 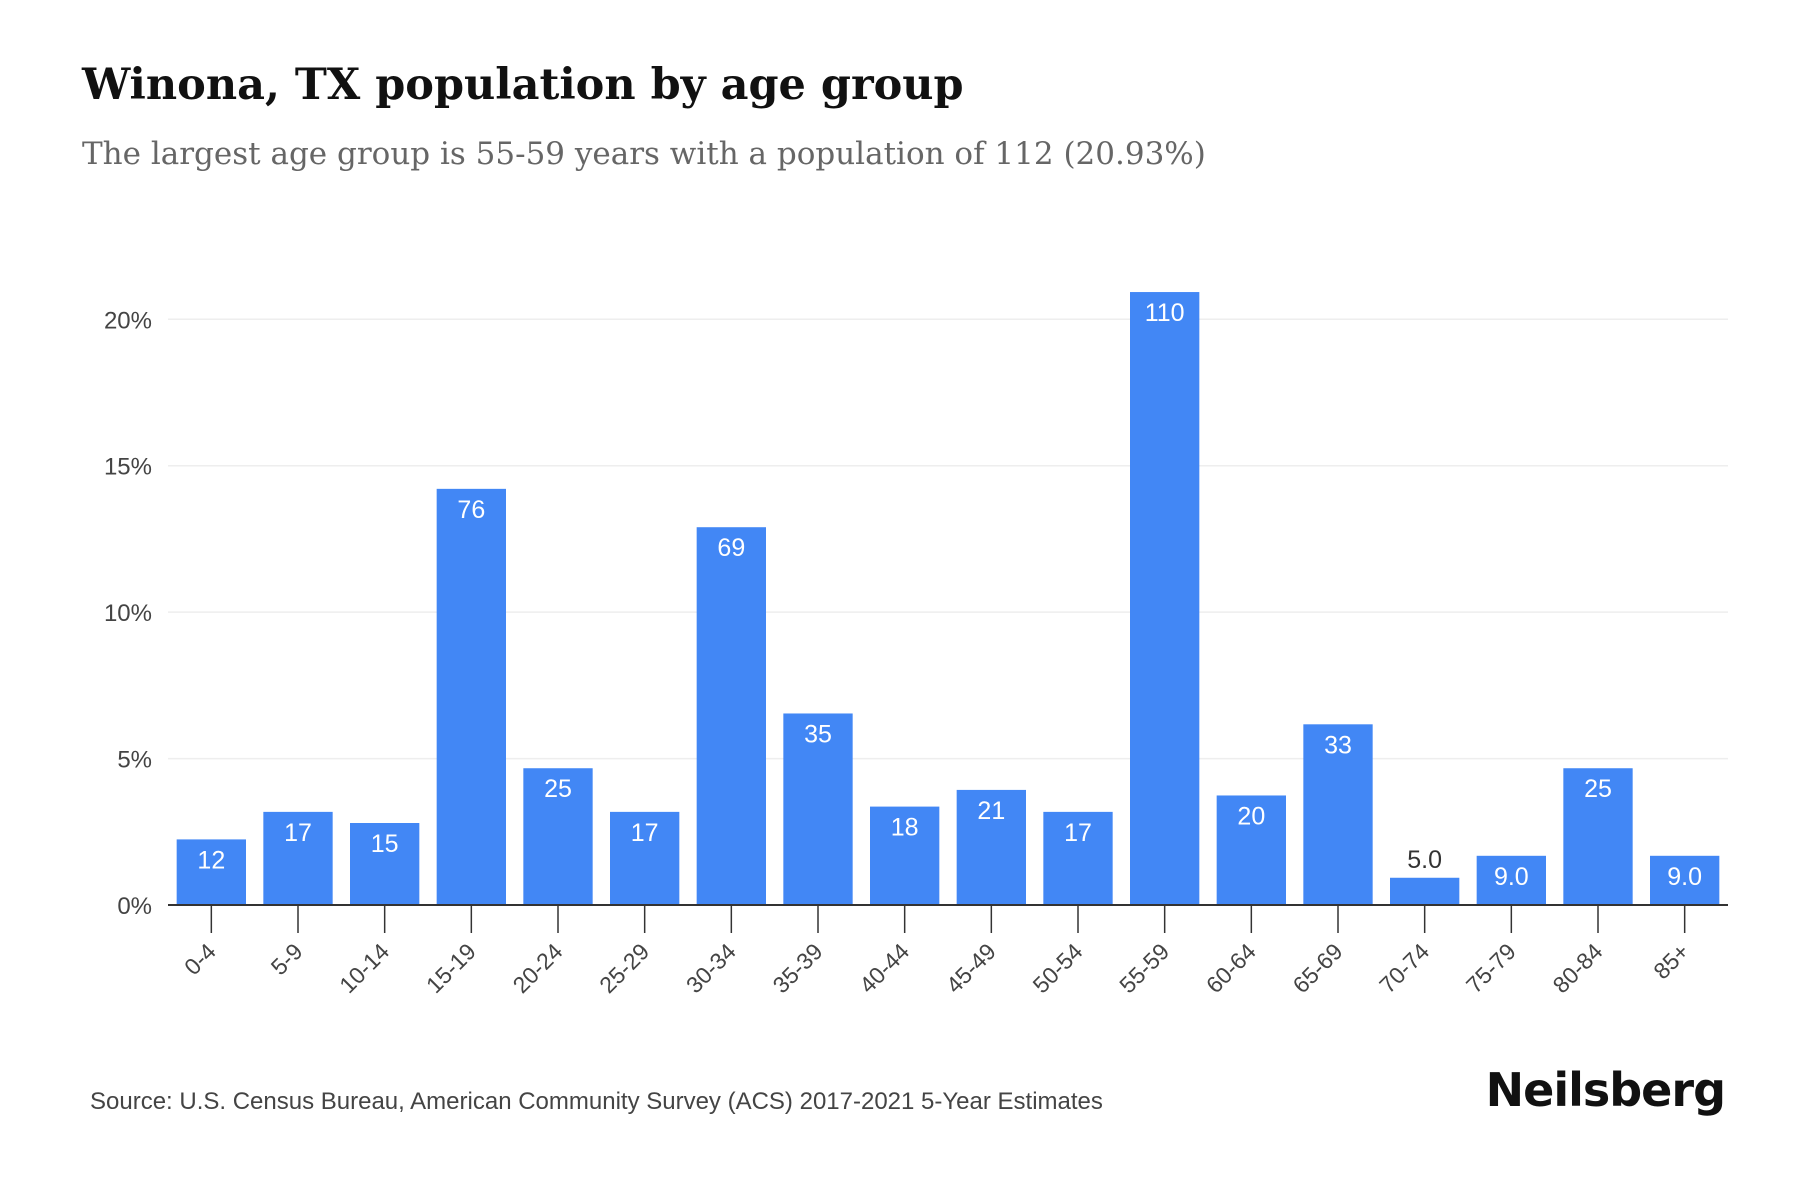 What do you see at coordinates (134, 760) in the screenshot?
I see `y-tick-label: 5%` at bounding box center [134, 760].